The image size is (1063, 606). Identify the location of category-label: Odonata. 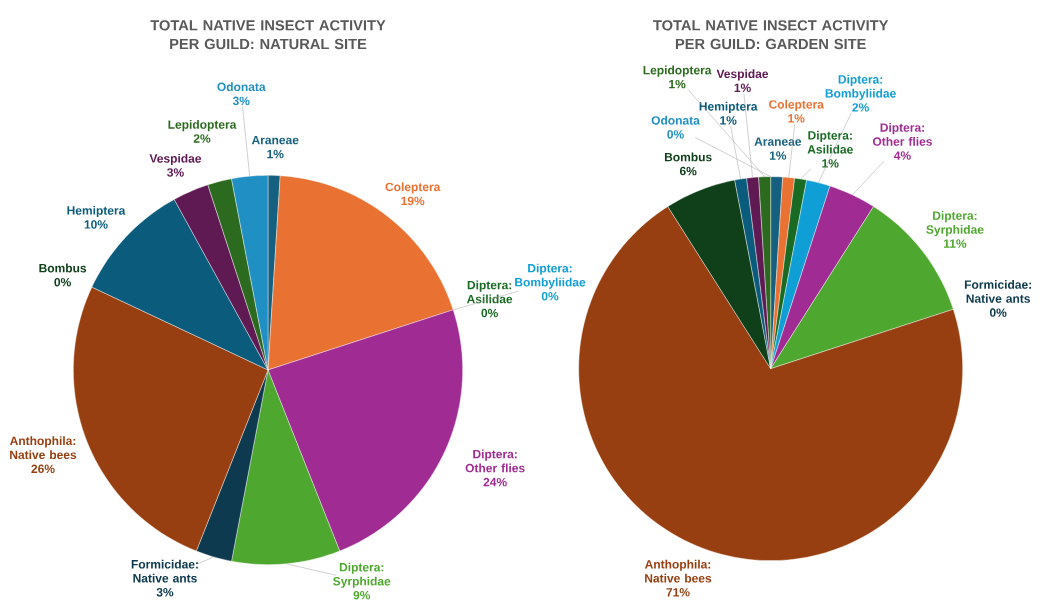
(675, 120).